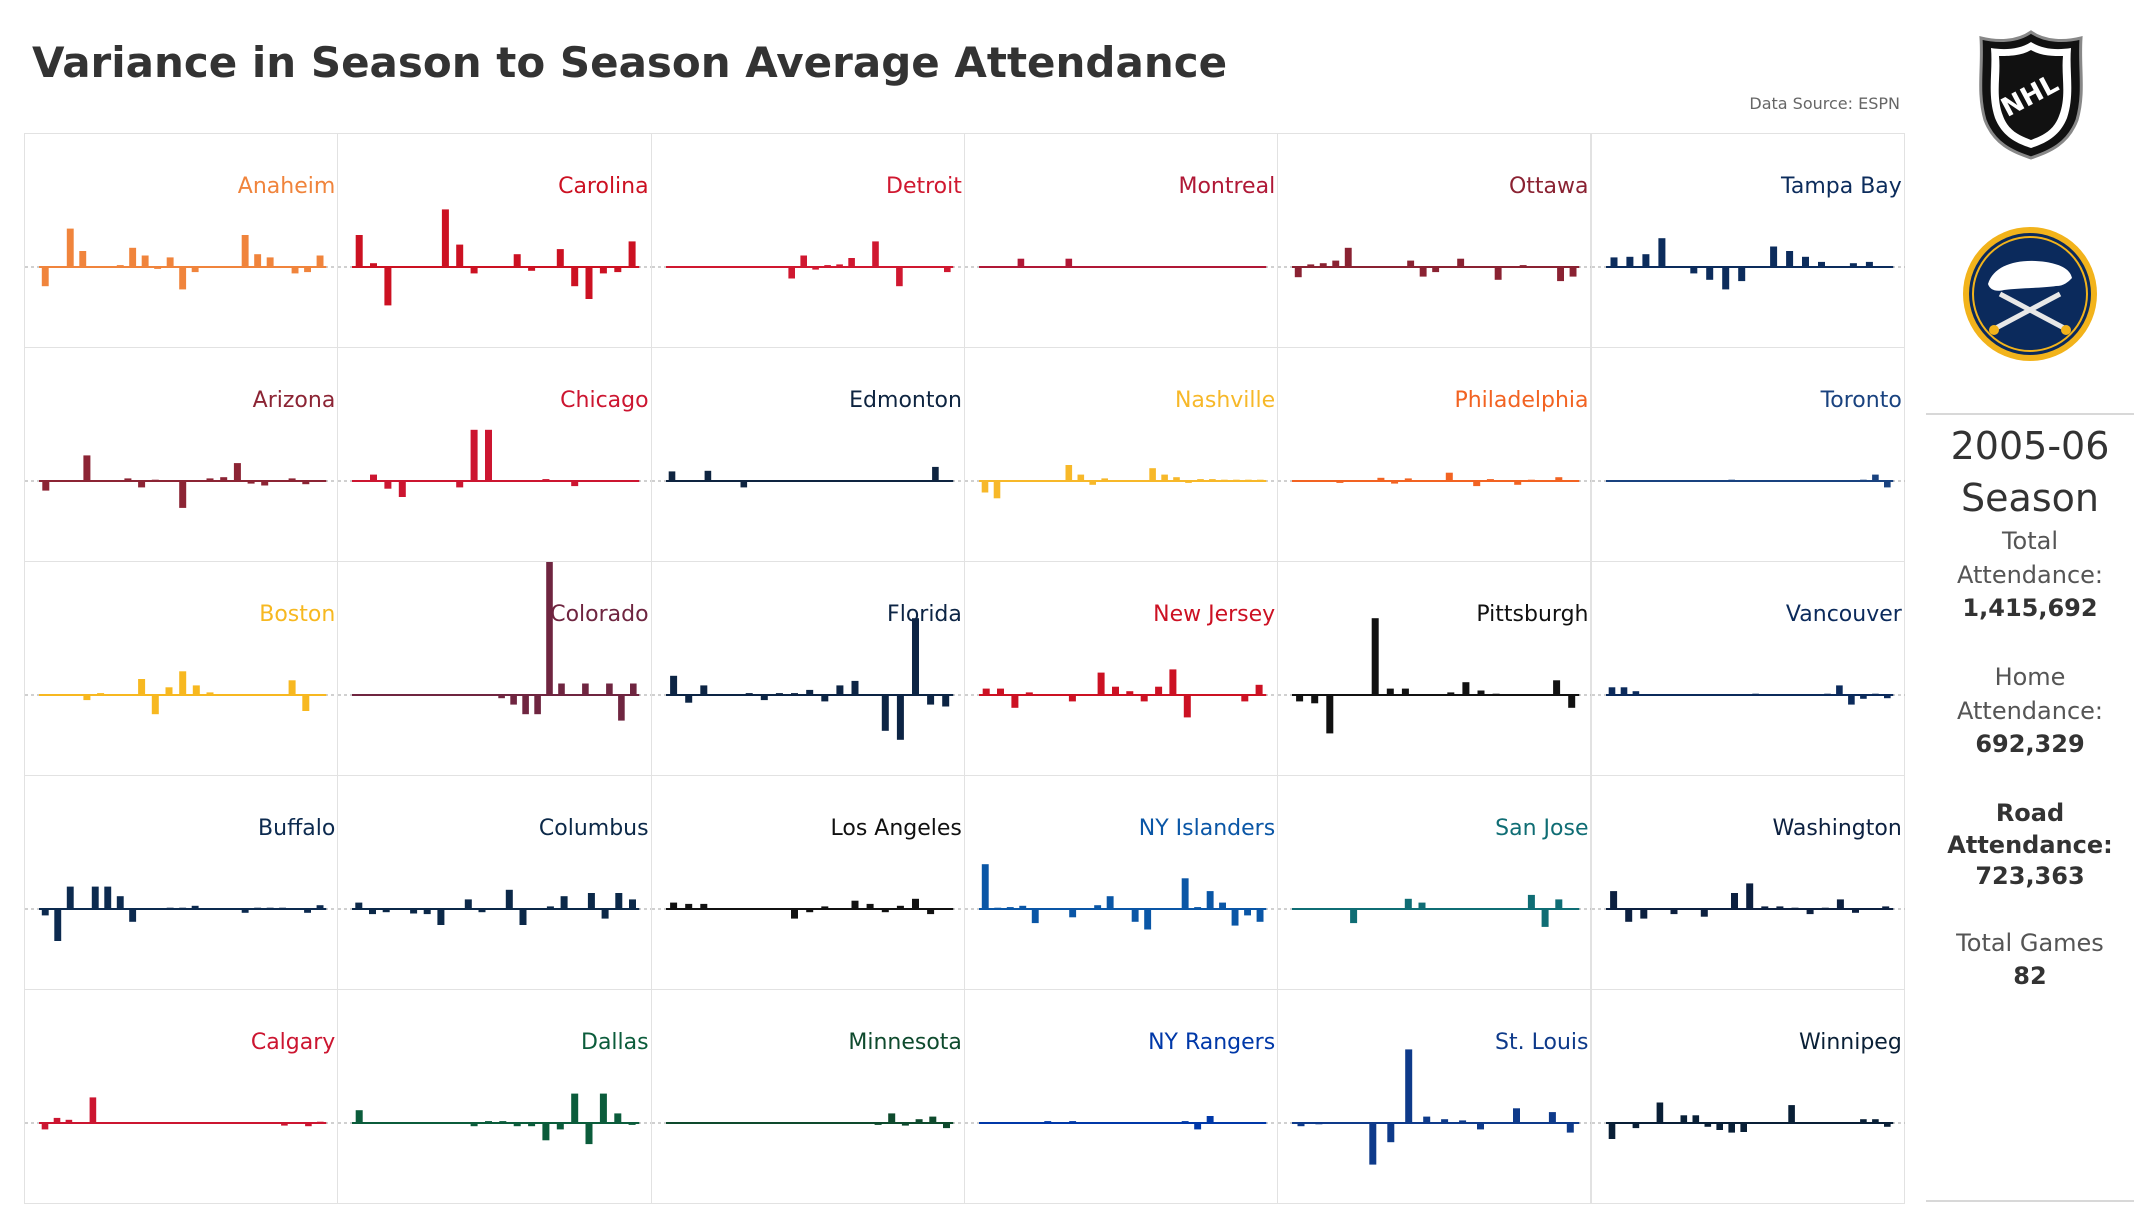  I want to click on team-panel: Winnipeg, so click(1747, 1096).